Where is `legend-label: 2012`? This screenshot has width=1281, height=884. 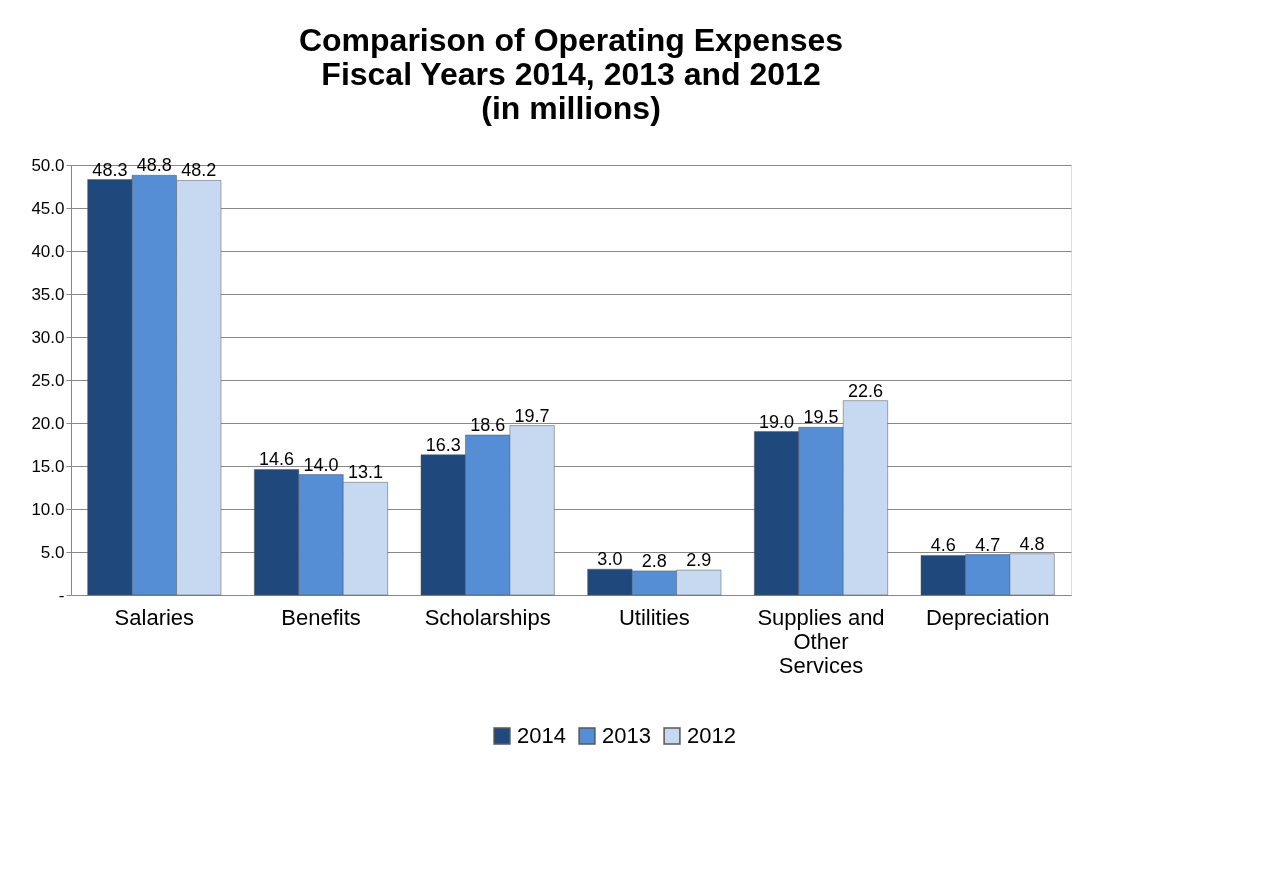
legend-label: 2012 is located at coordinates (711, 735).